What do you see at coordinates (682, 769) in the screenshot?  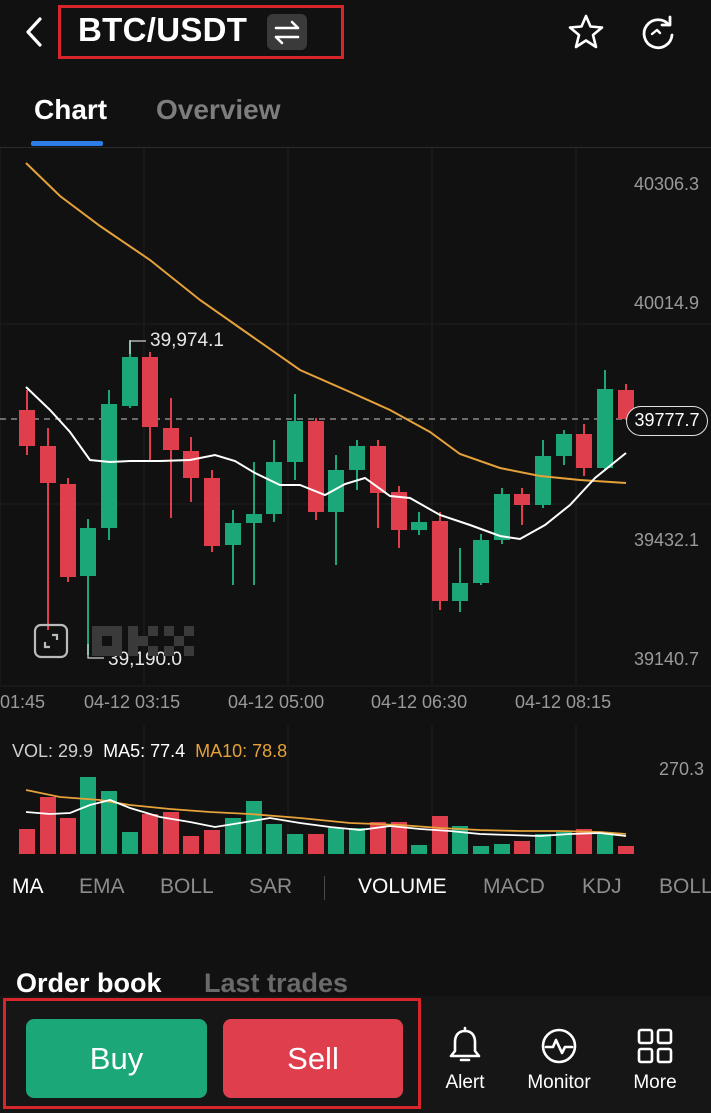 I see `volume-axis-label: 270.3` at bounding box center [682, 769].